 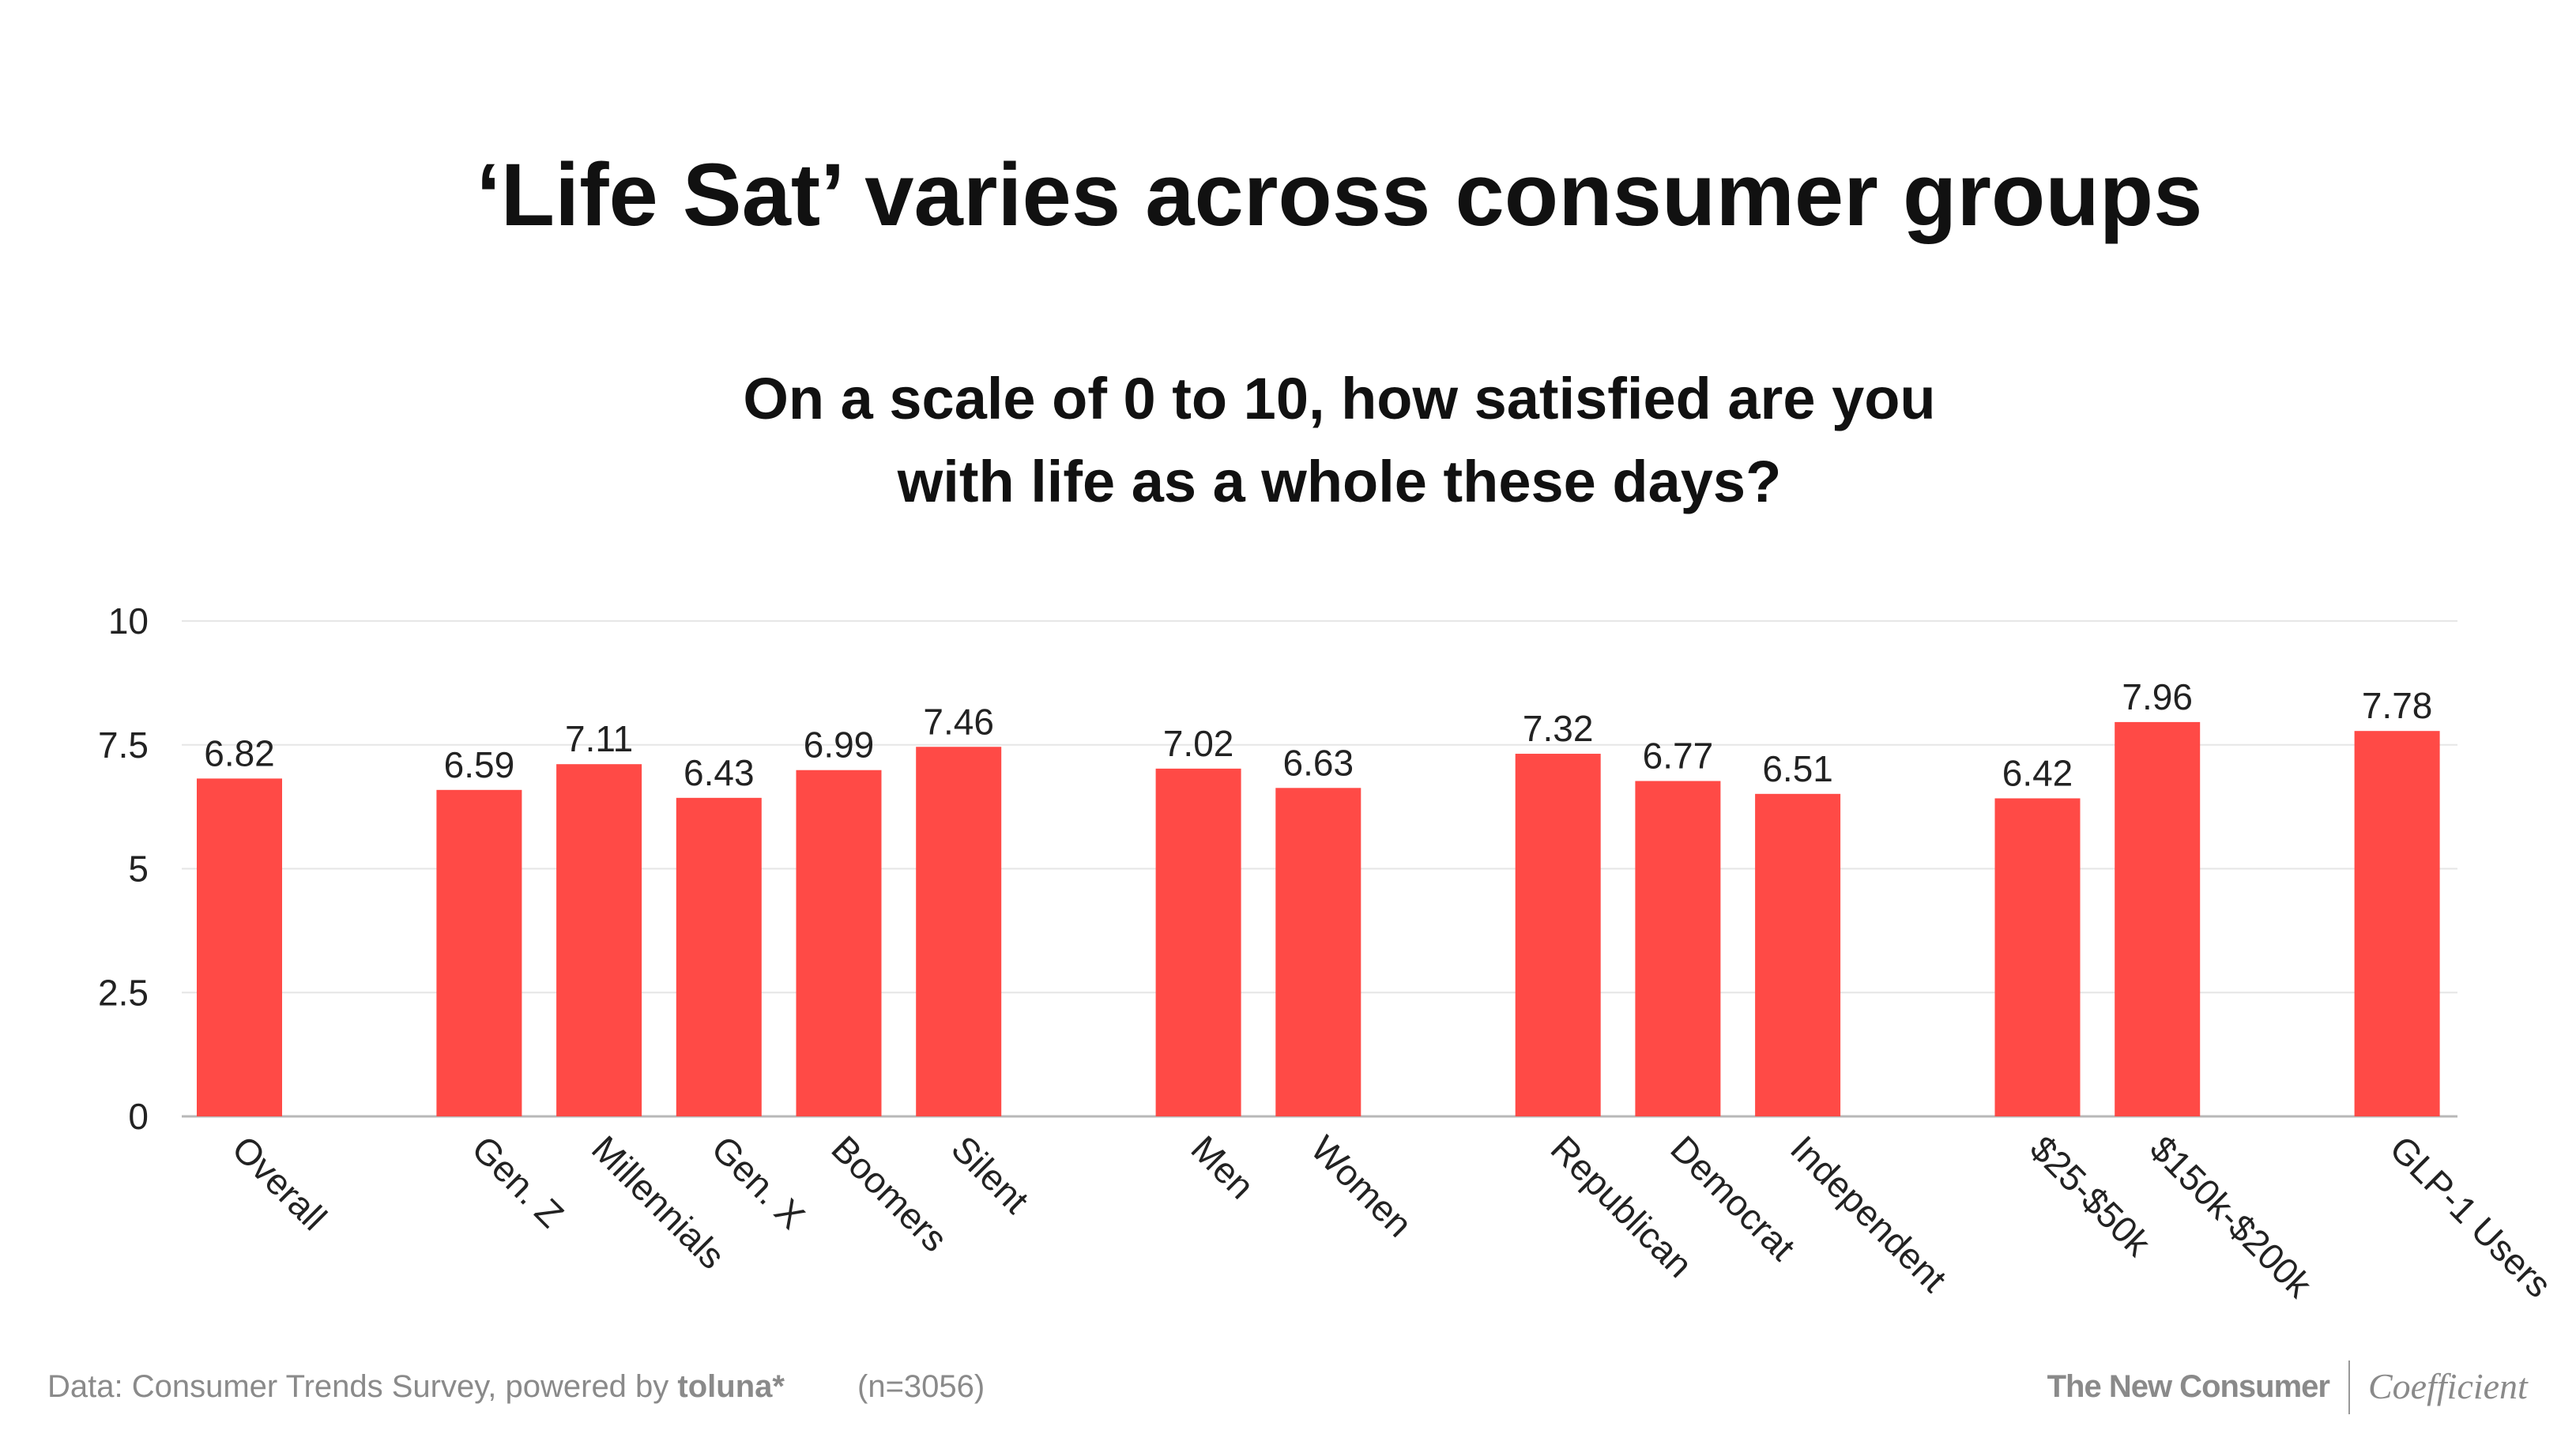 What do you see at coordinates (1339, 195) in the screenshot?
I see `chart-title: ‘Life Sat’ varies across consumer groups` at bounding box center [1339, 195].